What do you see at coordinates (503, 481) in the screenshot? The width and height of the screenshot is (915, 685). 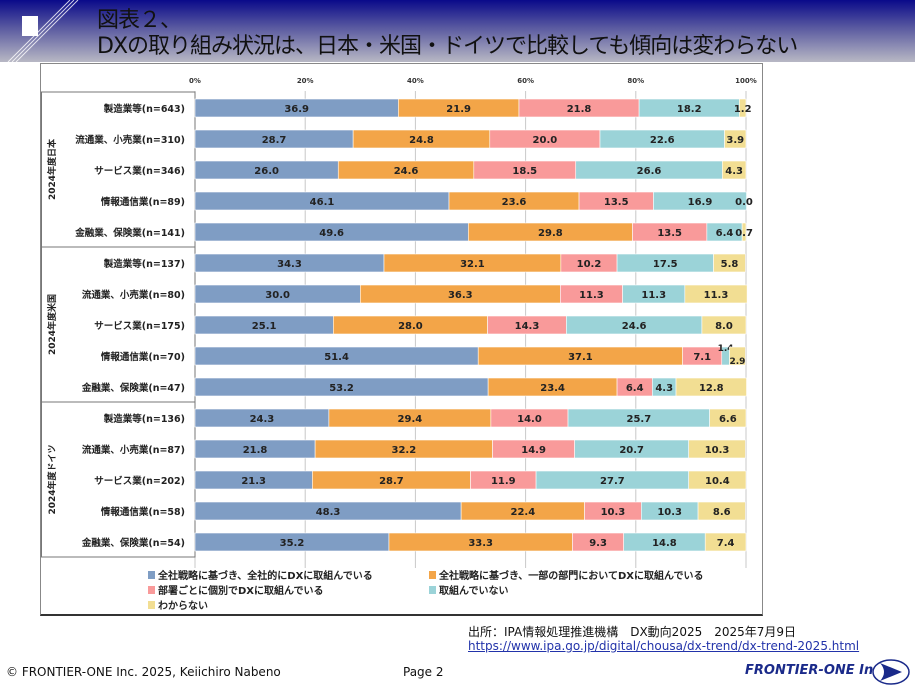 I see `data-label: 11.9` at bounding box center [503, 481].